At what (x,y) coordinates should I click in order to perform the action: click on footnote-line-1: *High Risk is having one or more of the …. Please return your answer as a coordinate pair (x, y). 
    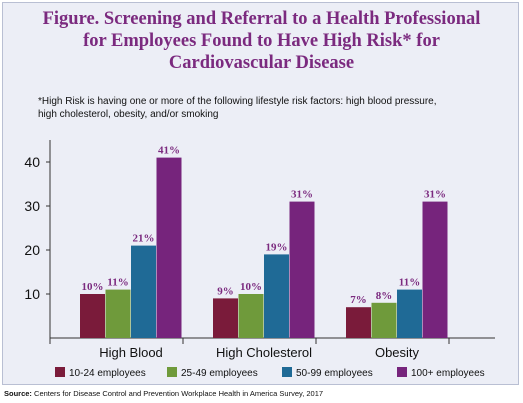
    Looking at the image, I should click on (237, 101).